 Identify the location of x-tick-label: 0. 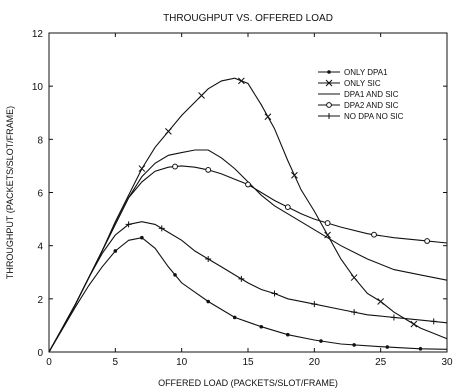
(49, 362).